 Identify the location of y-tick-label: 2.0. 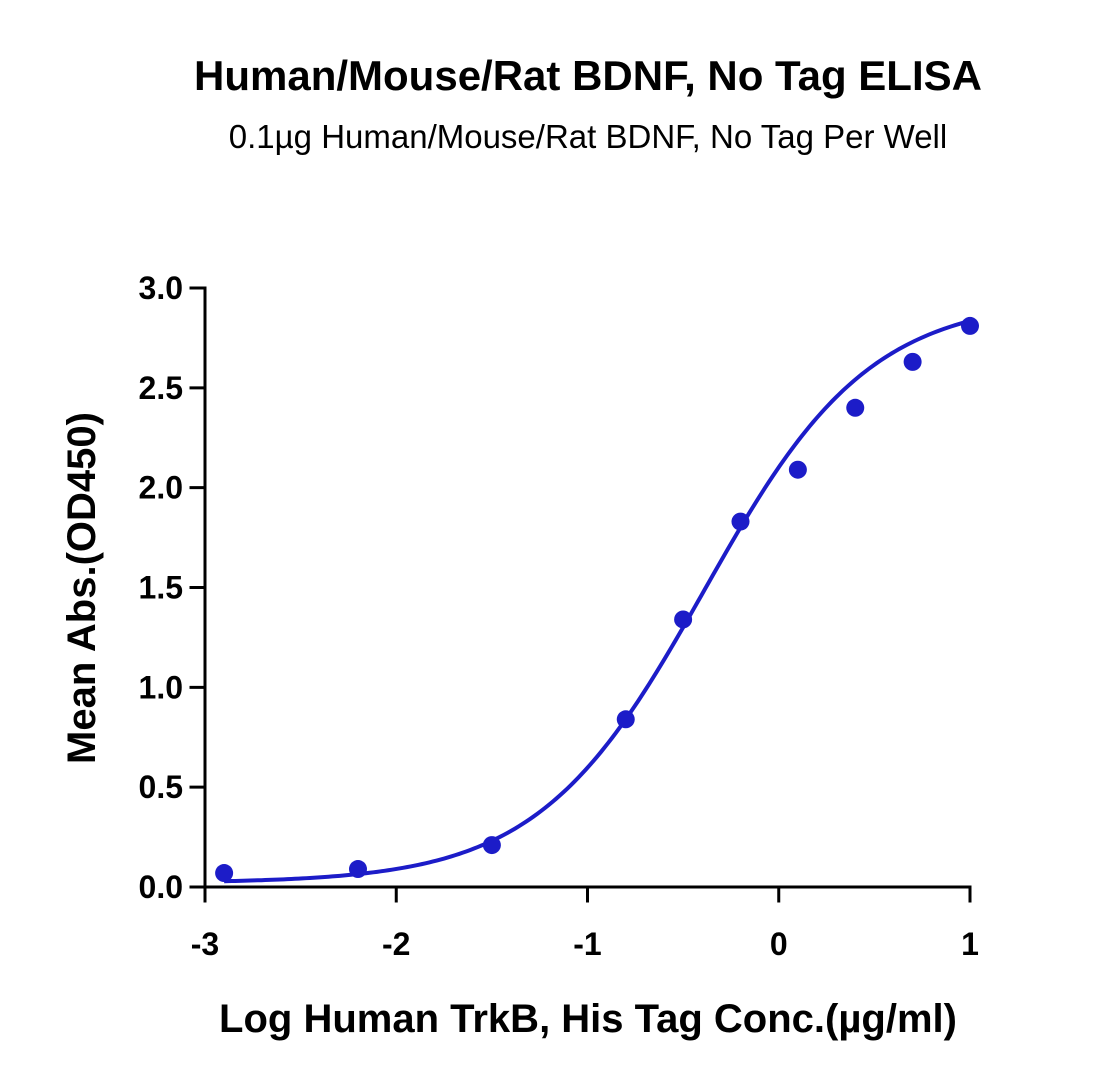
(161, 488).